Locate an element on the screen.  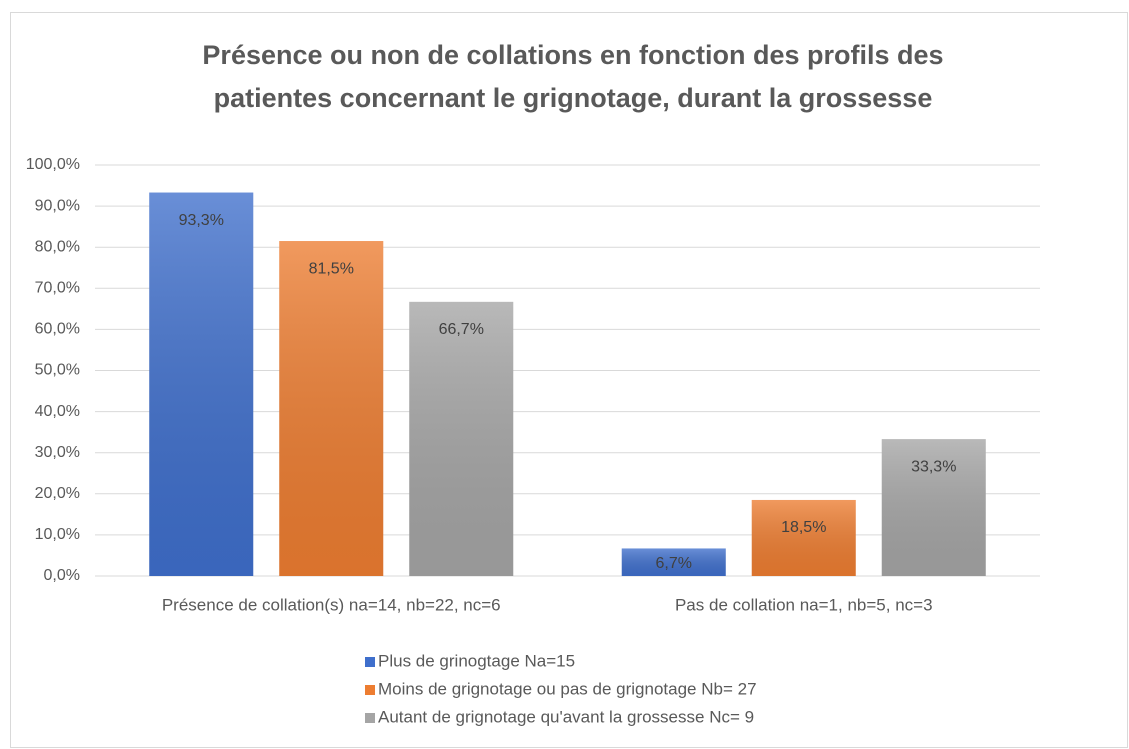
y-tick-label: 0,0% is located at coordinates (62, 575).